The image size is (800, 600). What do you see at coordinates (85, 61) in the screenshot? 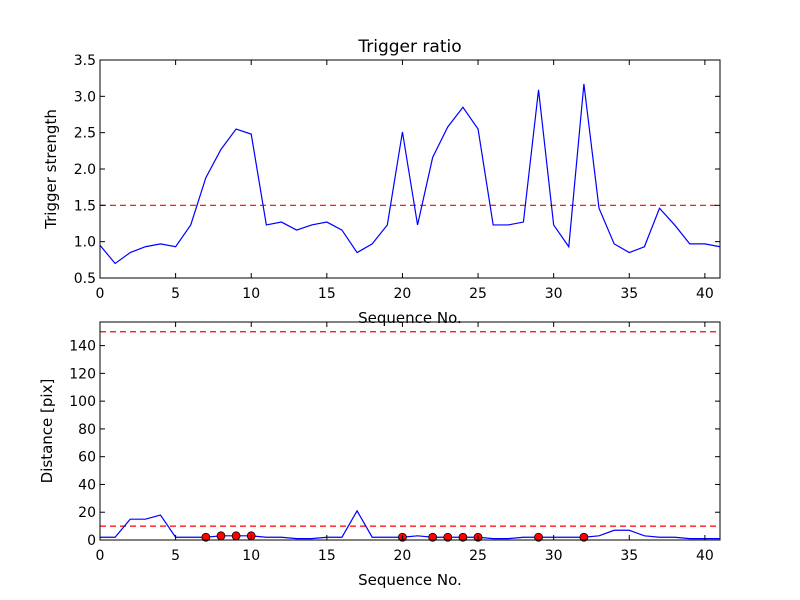
I see `y-tick-label: 3.5` at bounding box center [85, 61].